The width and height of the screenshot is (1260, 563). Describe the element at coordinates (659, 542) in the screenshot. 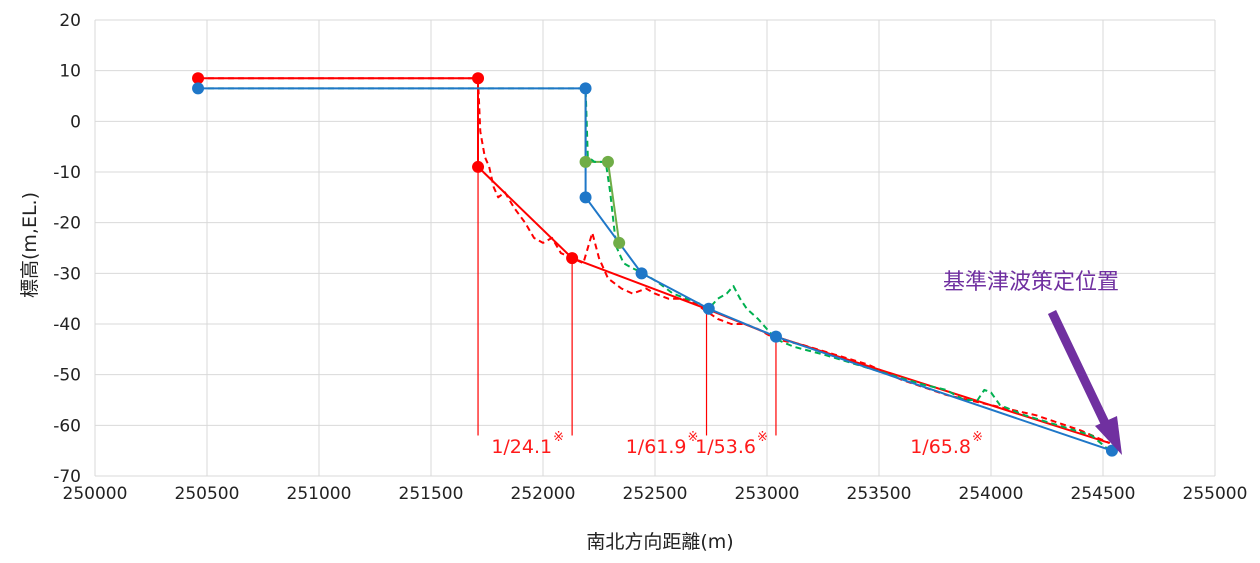

I see `x-axis-title: 南北方向距離(m)` at that location.